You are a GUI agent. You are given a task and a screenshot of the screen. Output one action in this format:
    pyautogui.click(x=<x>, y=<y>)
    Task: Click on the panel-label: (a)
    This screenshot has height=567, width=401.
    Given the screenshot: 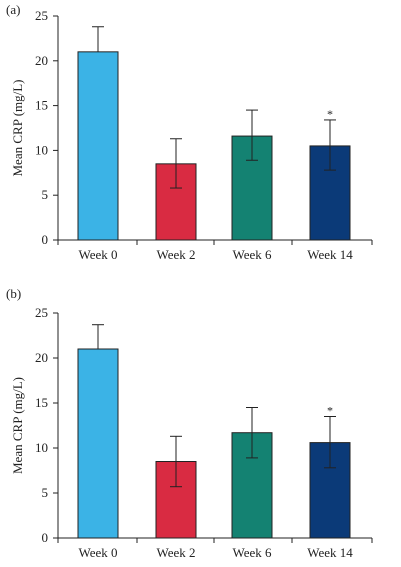 What is the action you would take?
    pyautogui.click(x=13, y=9)
    